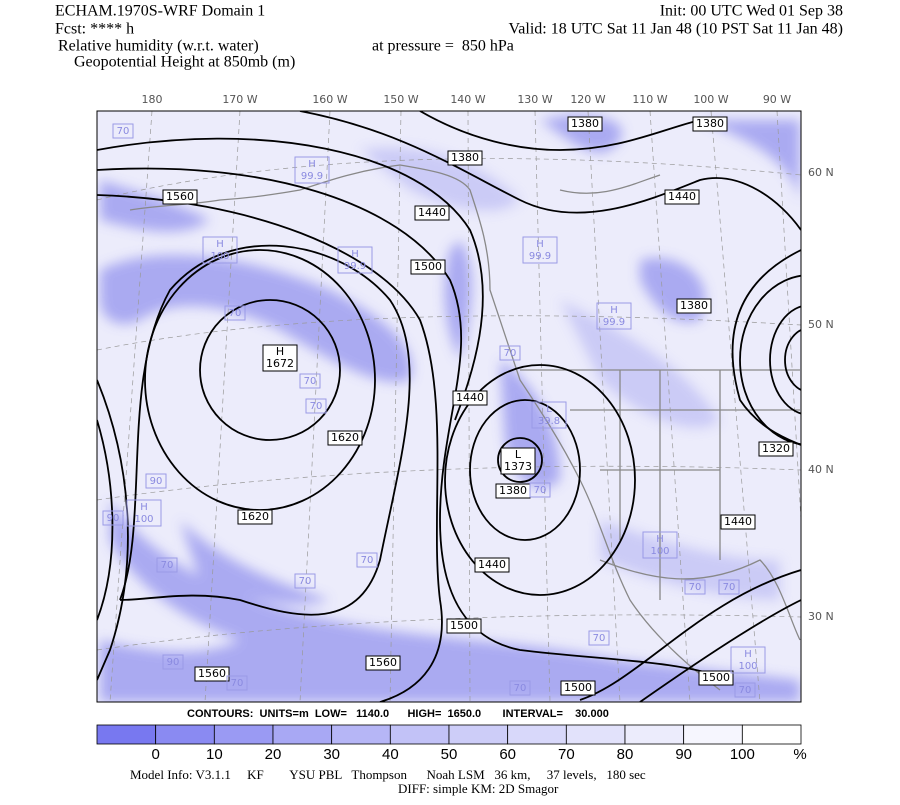 The image size is (900, 805). Describe the element at coordinates (331, 754) in the screenshot. I see `colorbar-label: 30` at that location.